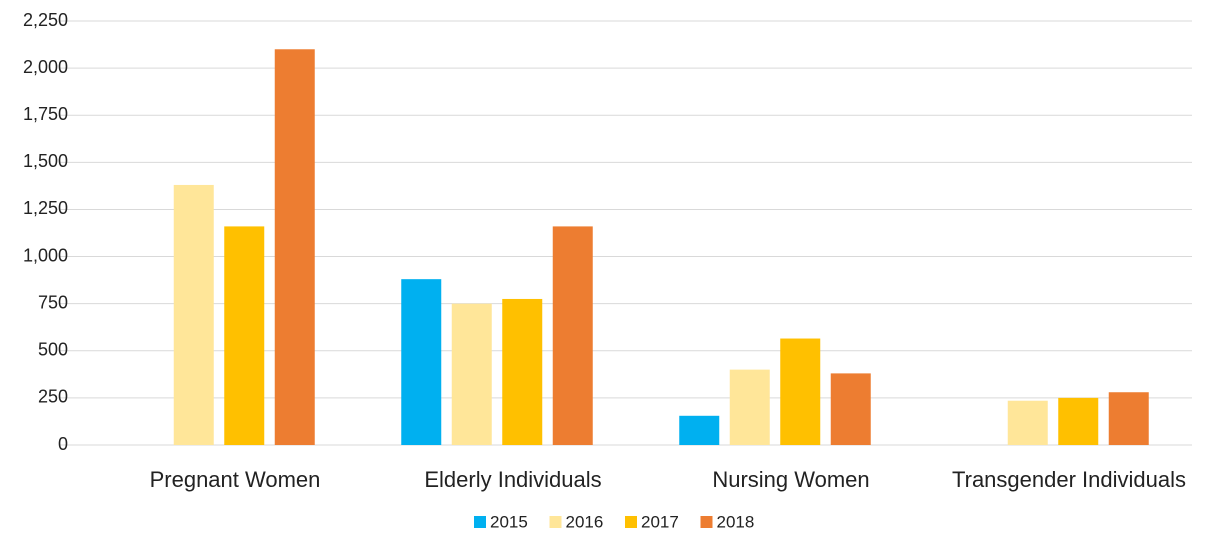 This screenshot has width=1220, height=537. What do you see at coordinates (45, 208) in the screenshot?
I see `y-tick-label: 1,250` at bounding box center [45, 208].